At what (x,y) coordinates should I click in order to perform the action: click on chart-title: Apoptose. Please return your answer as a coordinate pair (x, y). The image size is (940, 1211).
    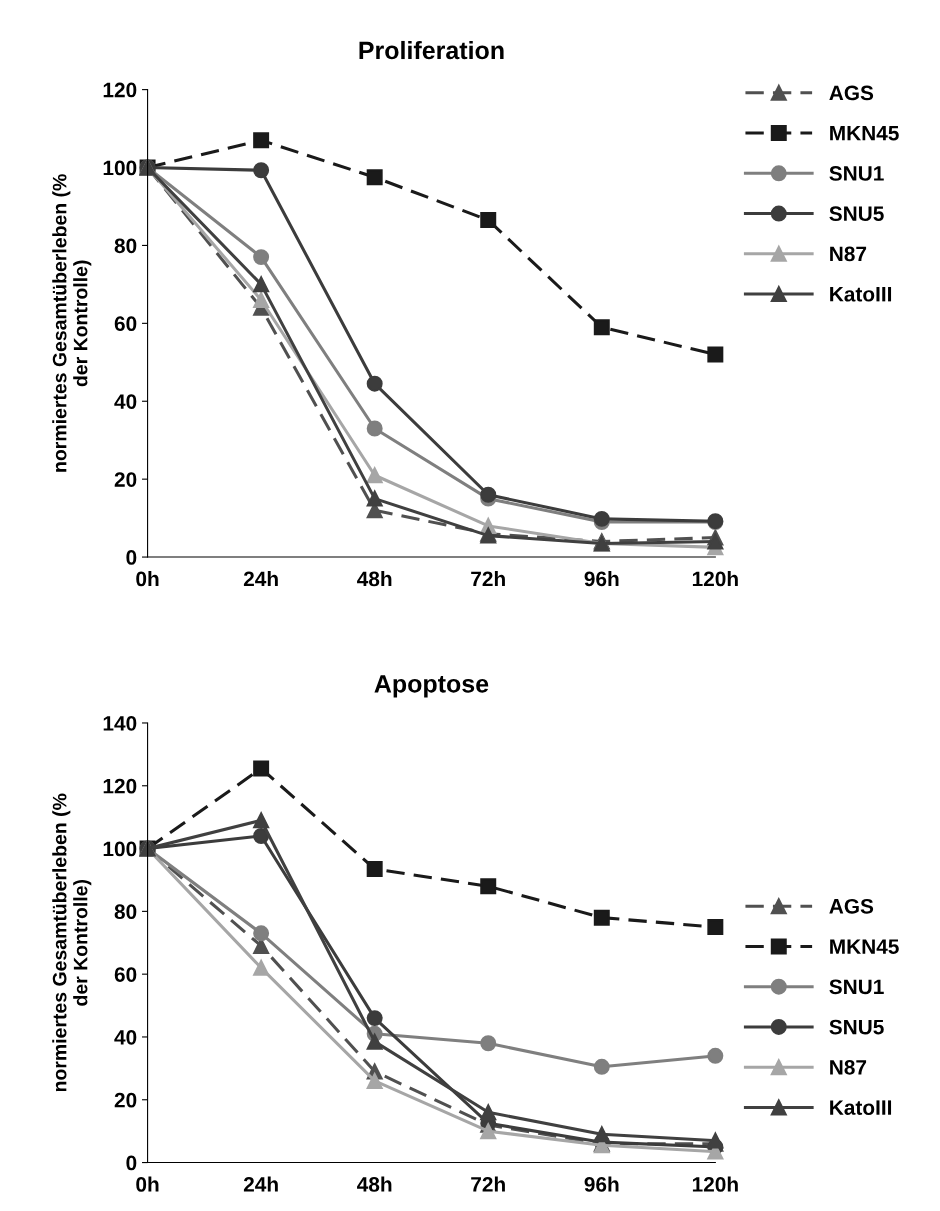
    Looking at the image, I should click on (431, 686).